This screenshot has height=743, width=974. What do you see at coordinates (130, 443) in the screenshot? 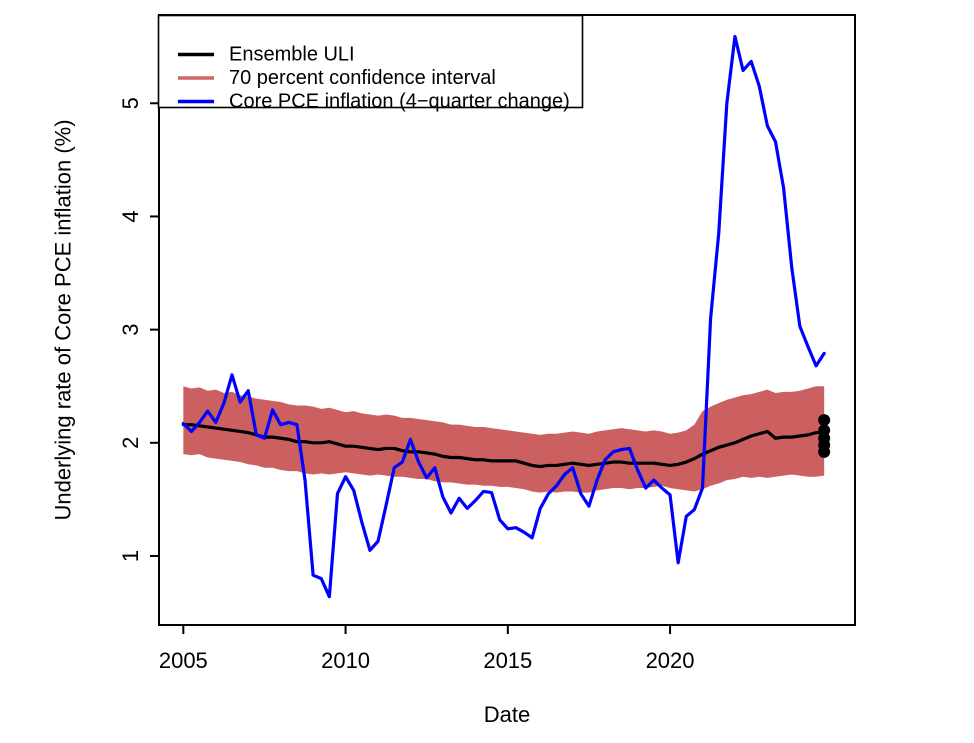
I see `y-tick-label: 2` at bounding box center [130, 443].